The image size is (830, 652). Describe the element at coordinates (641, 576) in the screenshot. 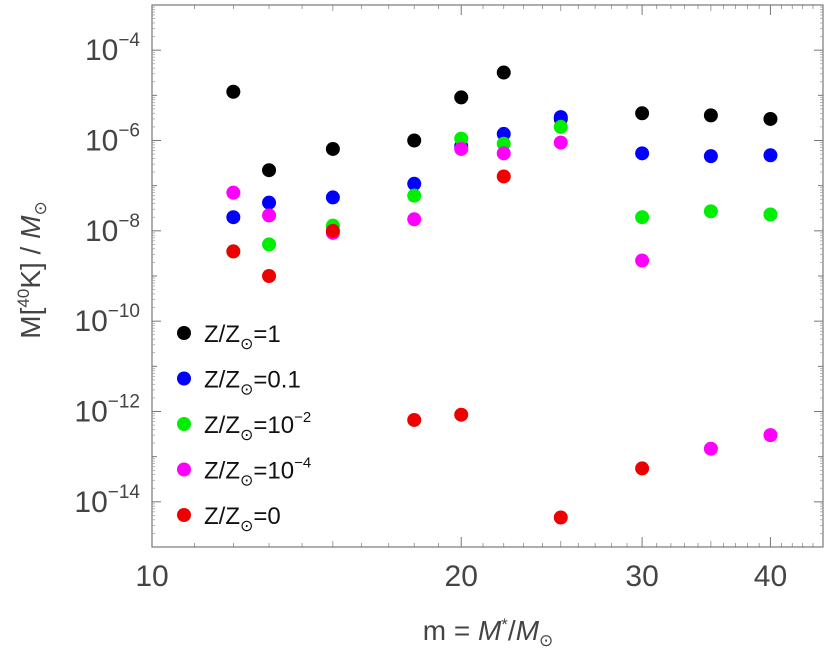

I see `x-tick-label: 30` at that location.